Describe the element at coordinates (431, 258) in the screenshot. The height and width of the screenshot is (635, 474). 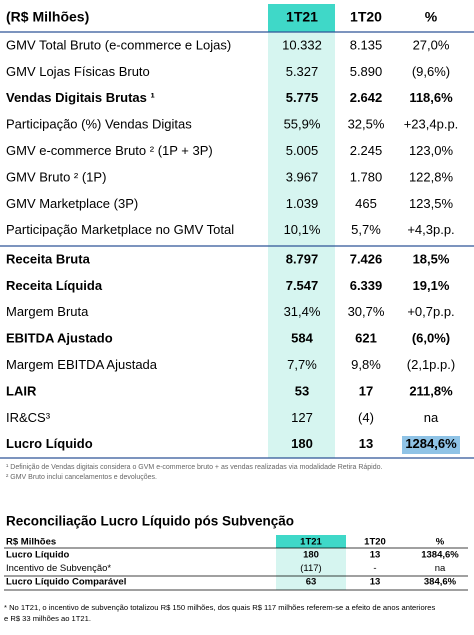
I see `value-cell: 18,5%` at that location.